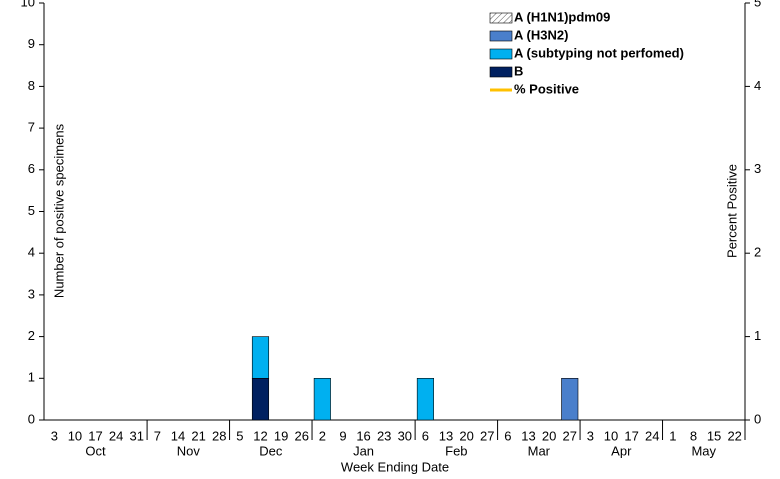  Describe the element at coordinates (703, 450) in the screenshot. I see `month-label: May` at that location.